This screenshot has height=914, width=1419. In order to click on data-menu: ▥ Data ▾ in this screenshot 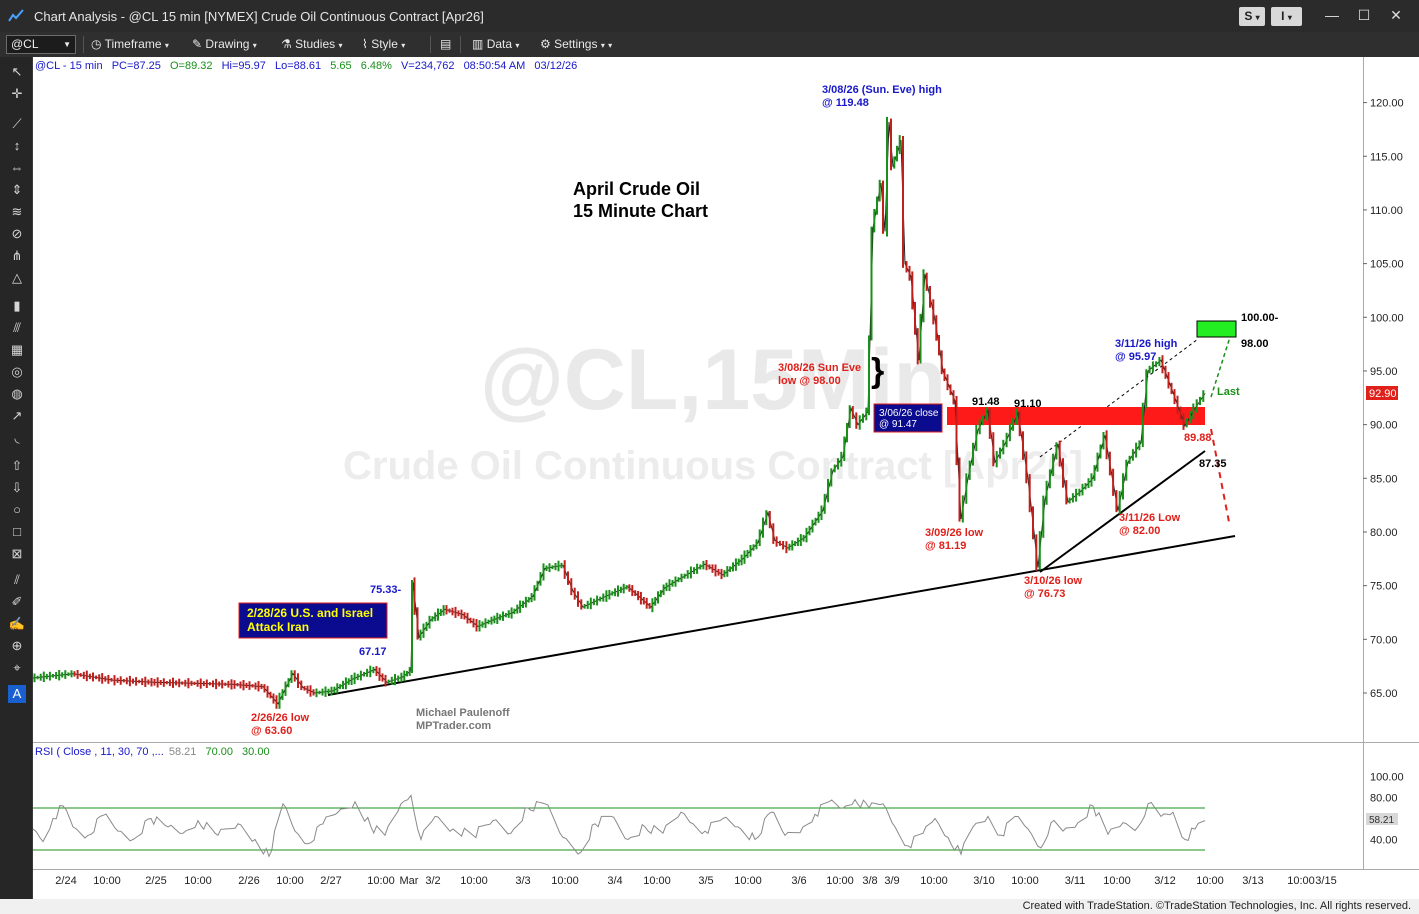, I will do `click(496, 44)`.